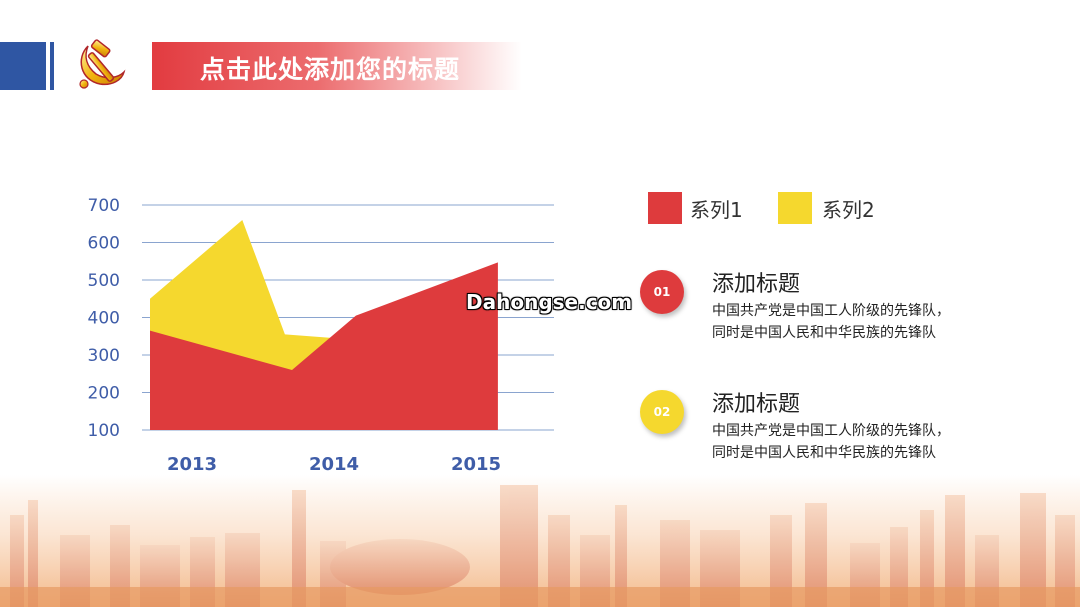 This screenshot has width=1080, height=607. I want to click on y-tick-label: 400, so click(104, 319).